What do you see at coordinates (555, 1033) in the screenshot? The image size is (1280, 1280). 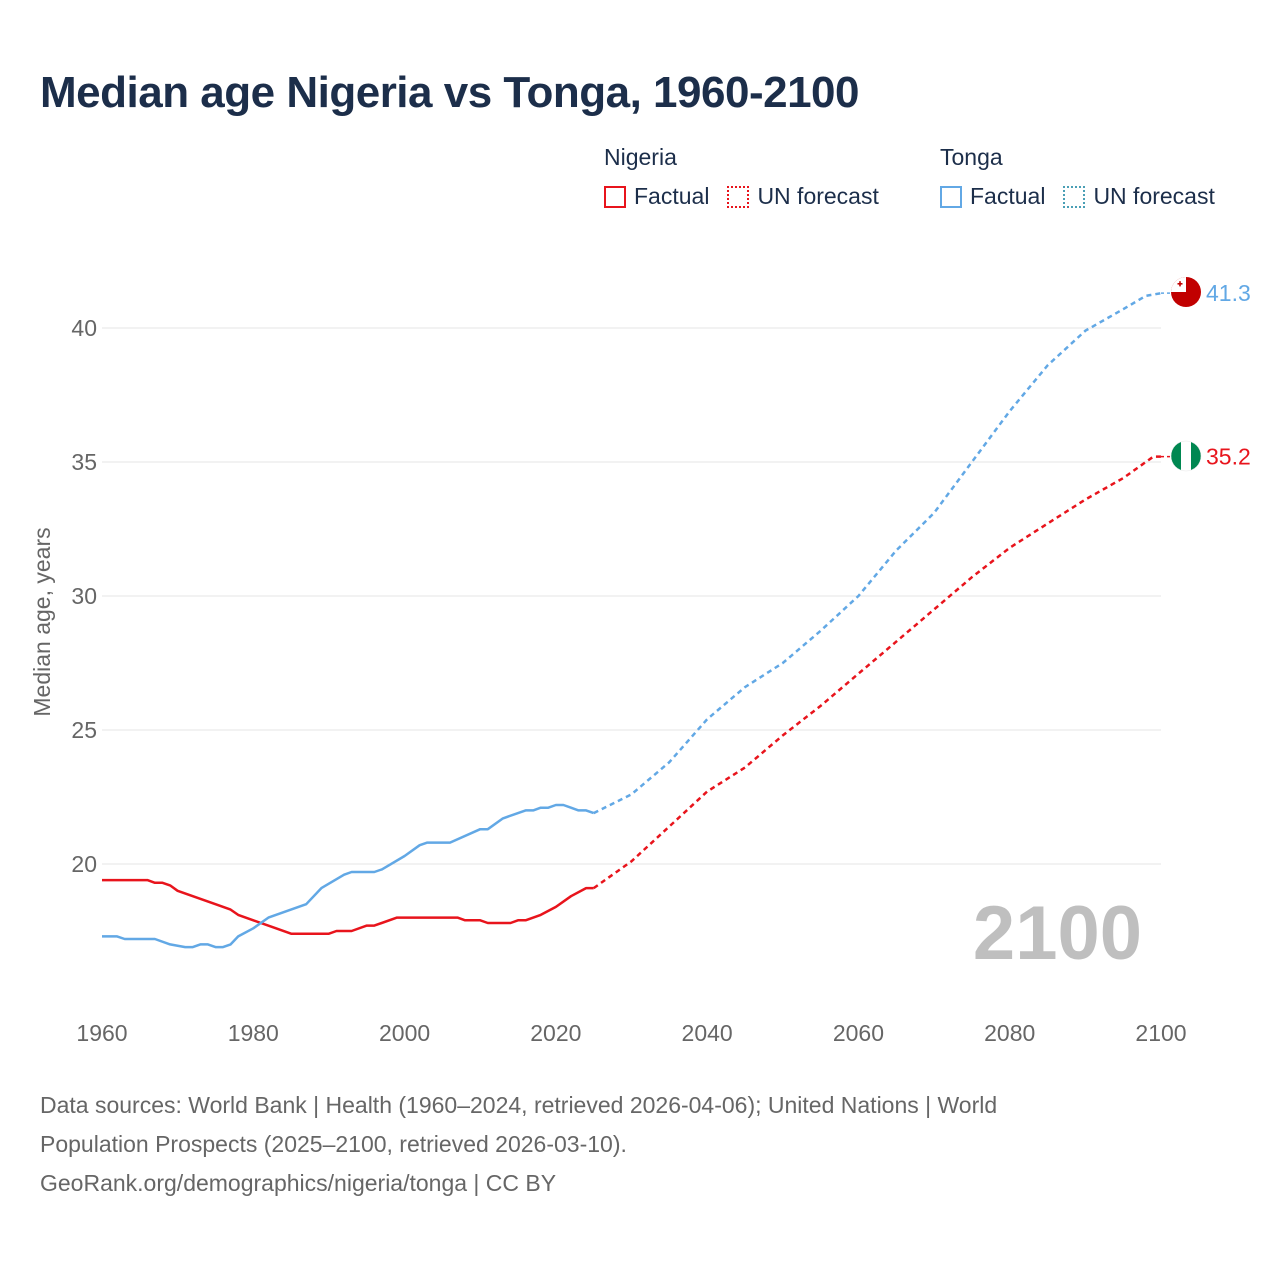 I see `x-tick-2020: 2020` at bounding box center [555, 1033].